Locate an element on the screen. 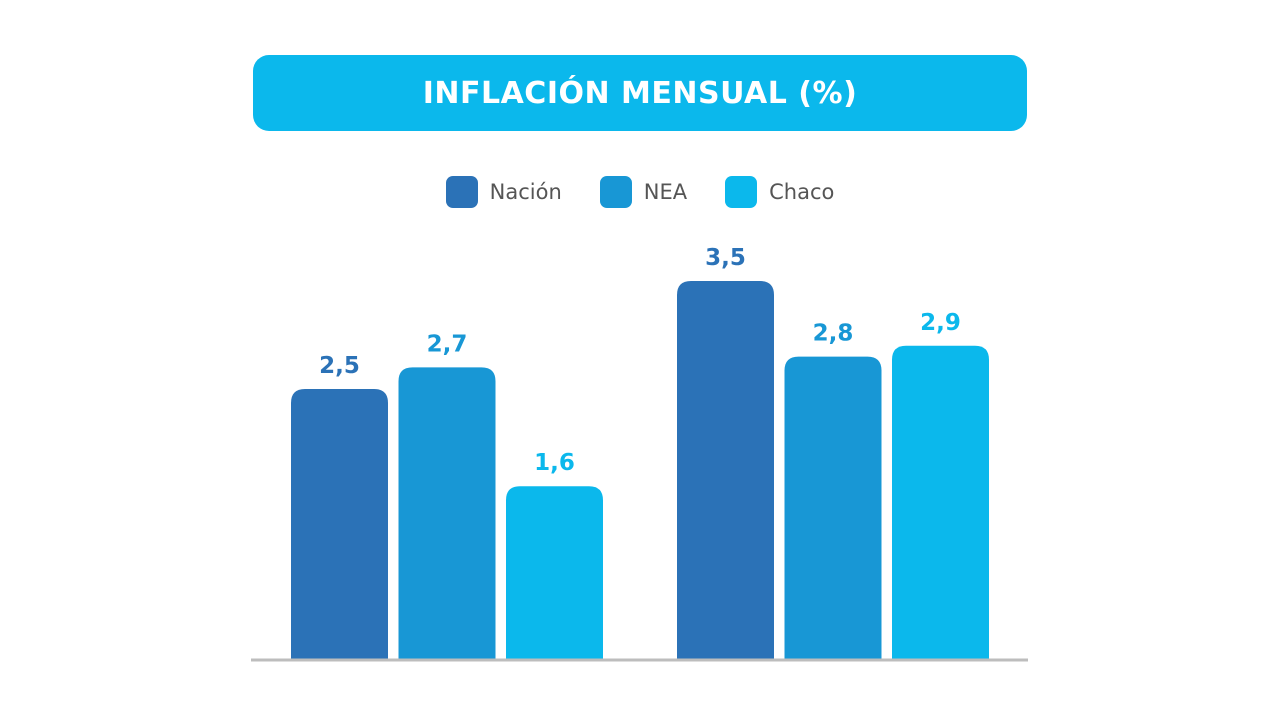  legend-swatch-chaco is located at coordinates (741, 192).